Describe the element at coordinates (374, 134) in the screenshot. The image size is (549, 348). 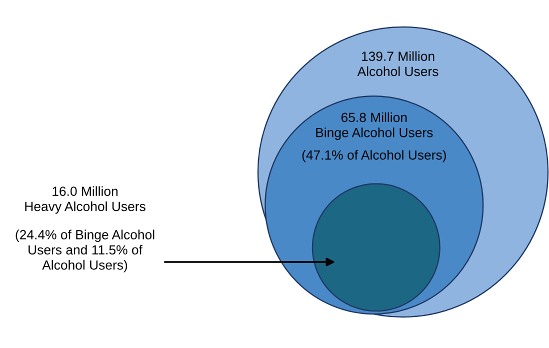
I see `category-label: Binge Alcohol Users` at that location.